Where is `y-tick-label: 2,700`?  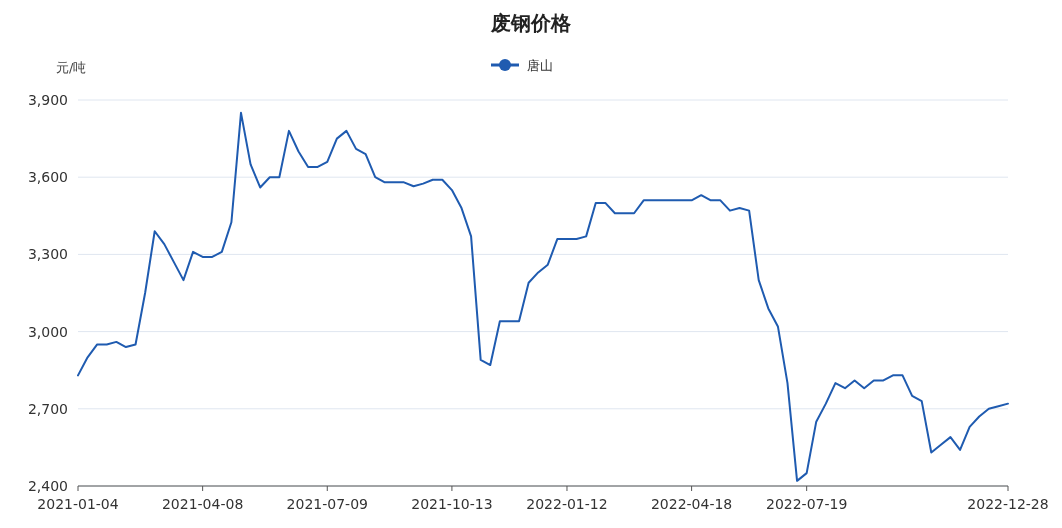
y-tick-label: 2,700 is located at coordinates (47, 408).